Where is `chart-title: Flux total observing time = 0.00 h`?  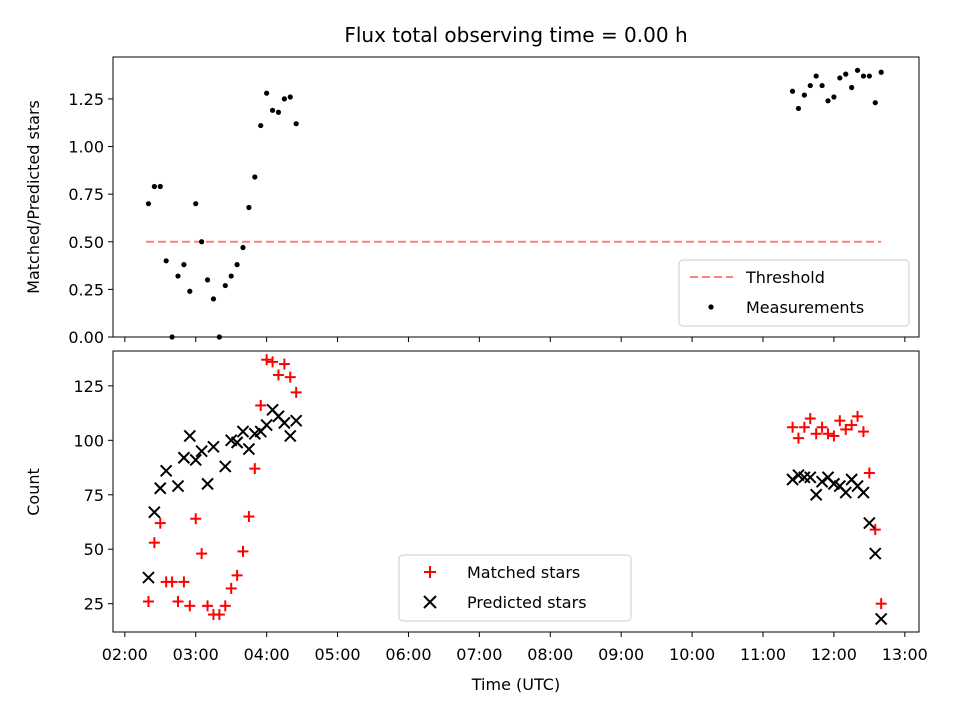 chart-title: Flux total observing time = 0.00 h is located at coordinates (515, 35).